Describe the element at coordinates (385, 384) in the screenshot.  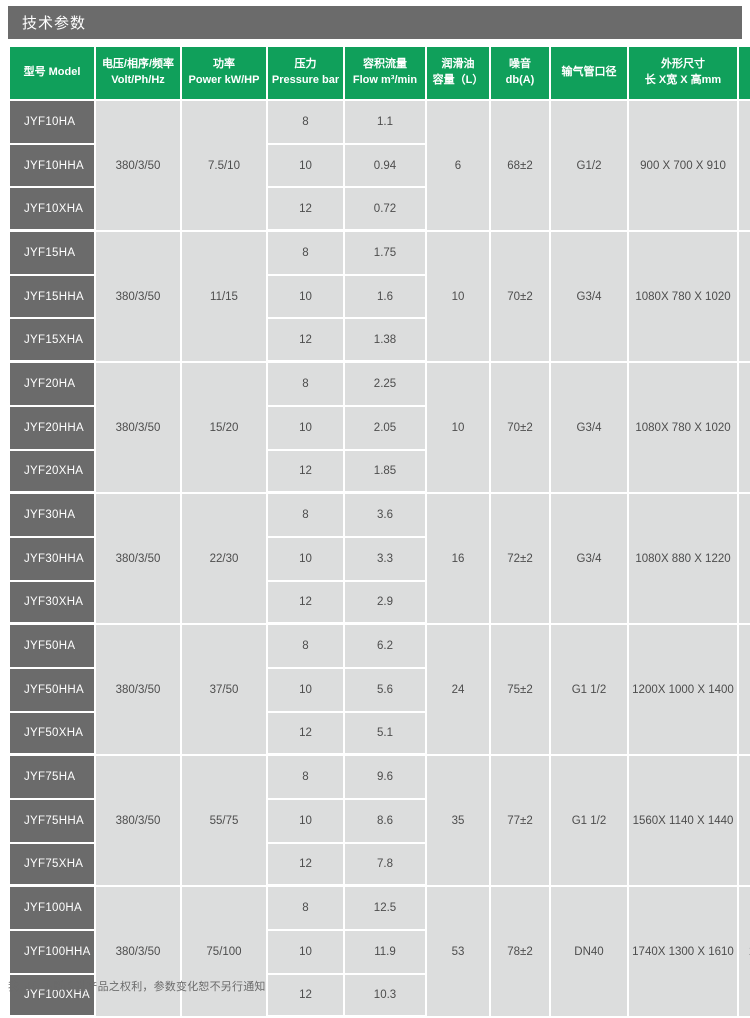
I see `cell-flow: 2.25` at that location.